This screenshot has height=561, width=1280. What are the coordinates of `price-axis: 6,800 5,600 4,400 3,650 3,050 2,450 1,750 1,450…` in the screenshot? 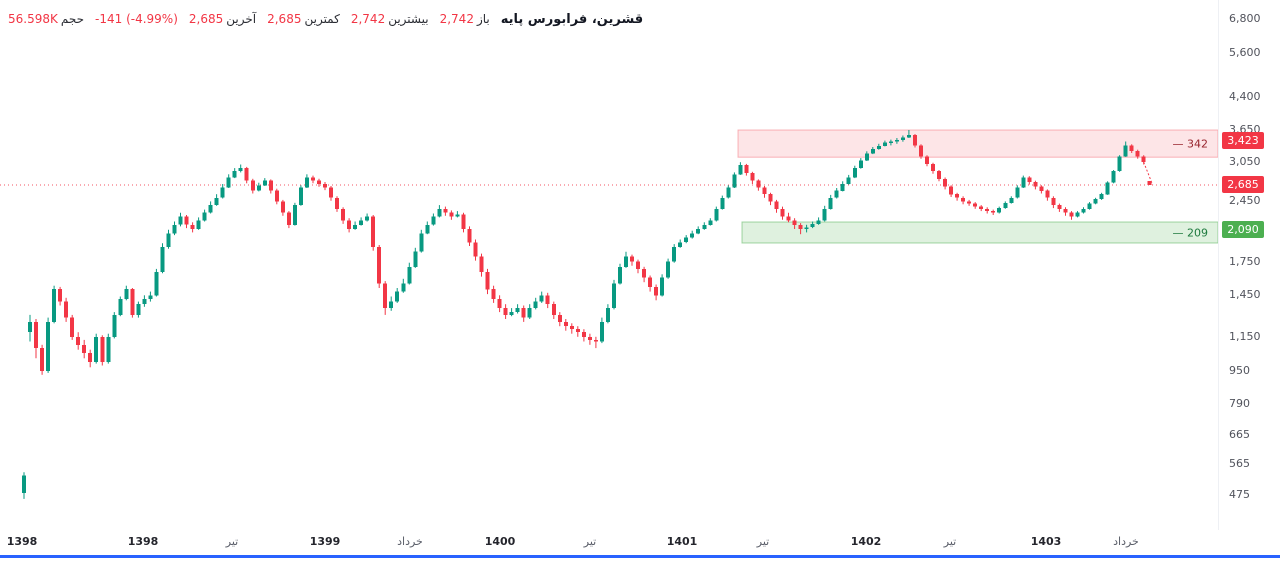 It's located at (1249, 265).